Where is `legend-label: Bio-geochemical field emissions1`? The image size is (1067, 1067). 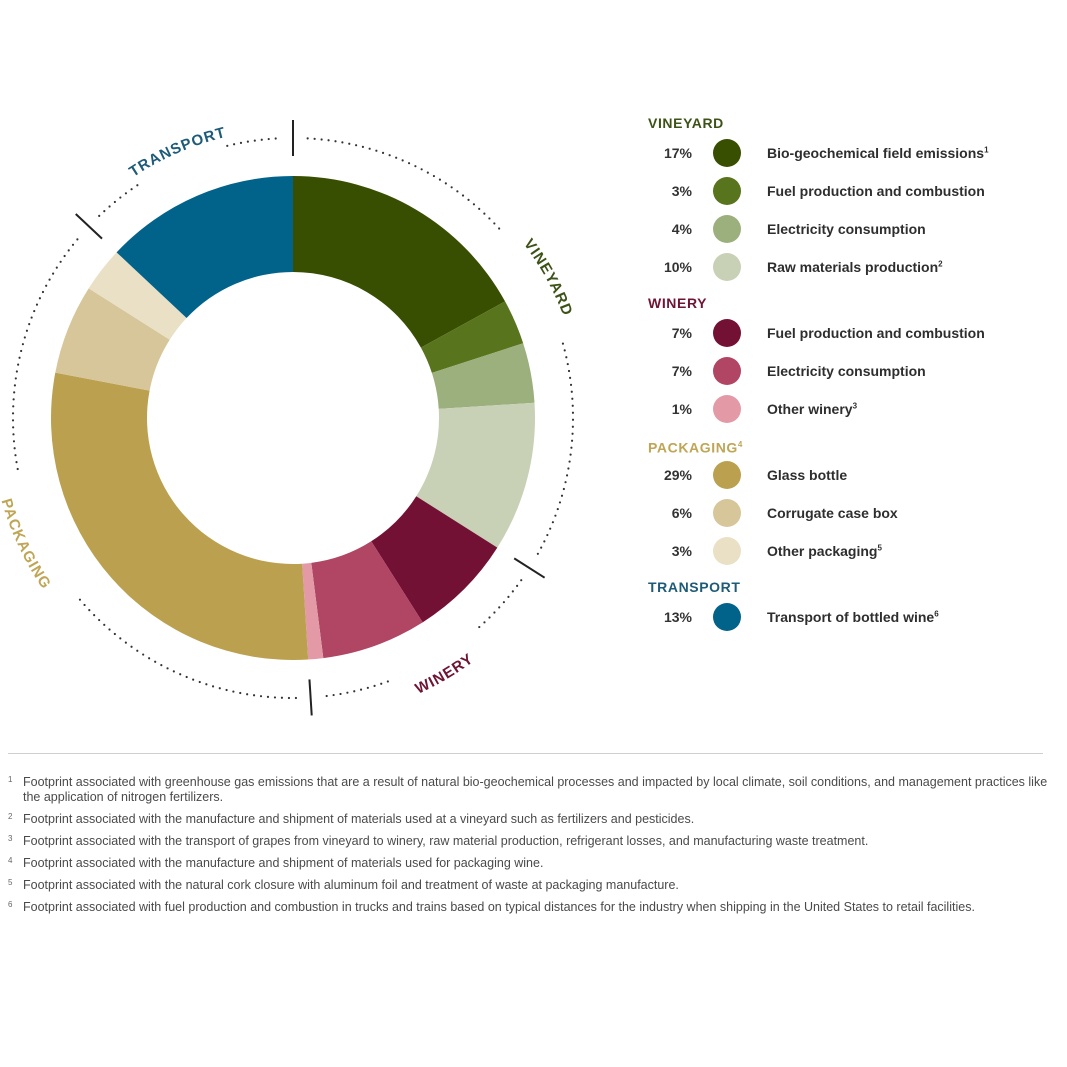
legend-label: Bio-geochemical field emissions1 is located at coordinates (878, 153).